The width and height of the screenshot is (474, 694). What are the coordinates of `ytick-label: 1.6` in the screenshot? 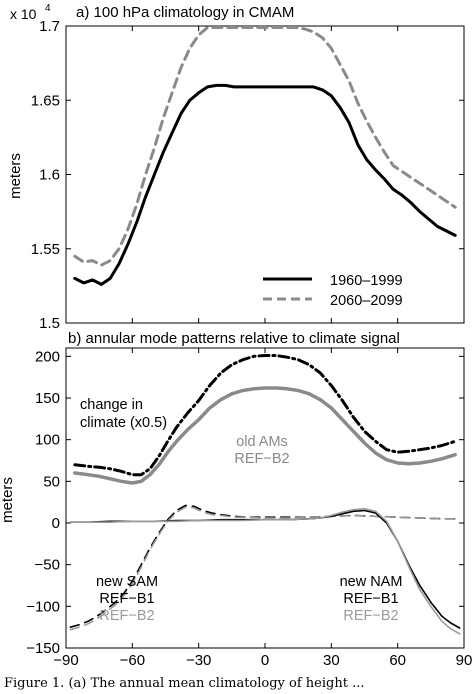 It's located at (49, 175).